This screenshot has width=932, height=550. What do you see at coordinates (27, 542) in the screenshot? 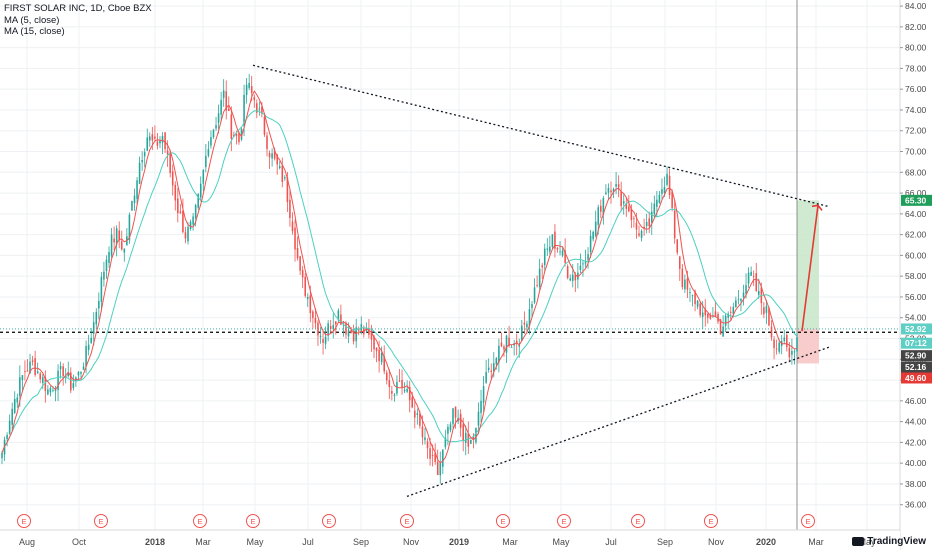
I see `time-tick-label: Aug` at bounding box center [27, 542].